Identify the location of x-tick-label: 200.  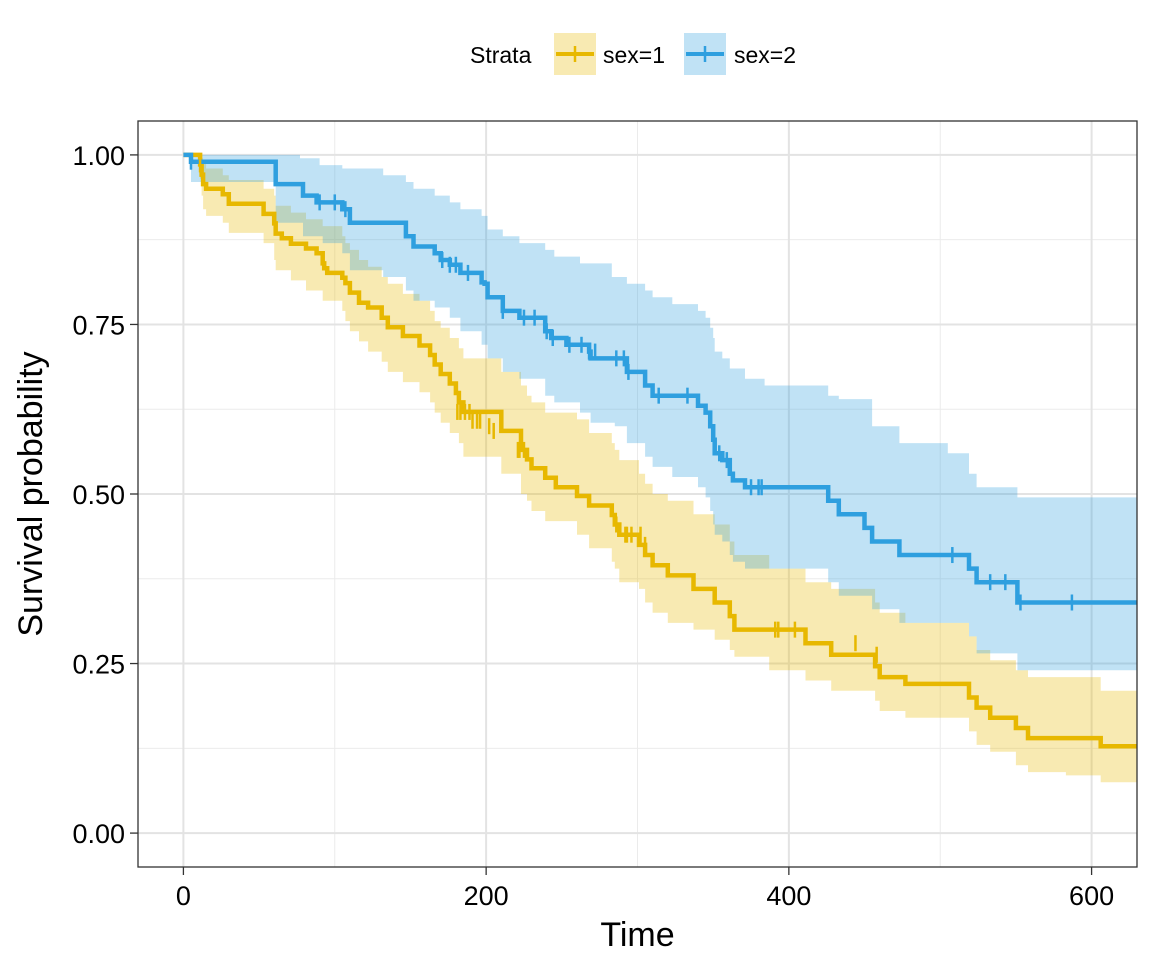
(486, 896).